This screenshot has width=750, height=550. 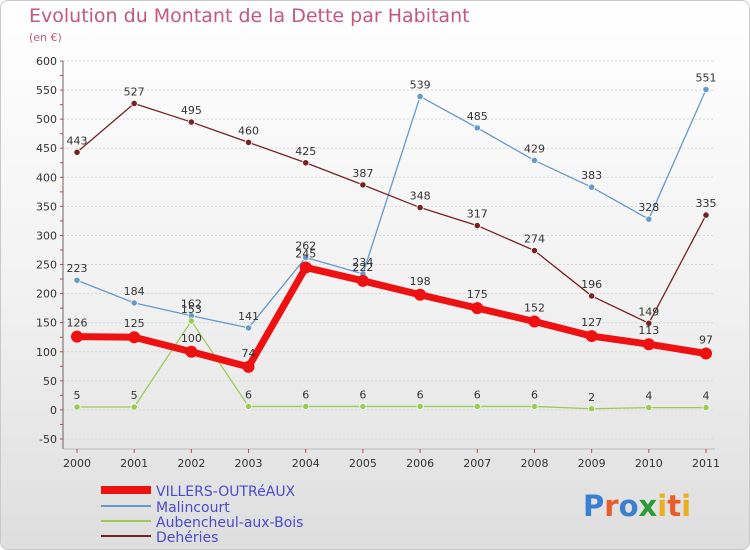 I want to click on x-tick-label: 2001, so click(x=134, y=463).